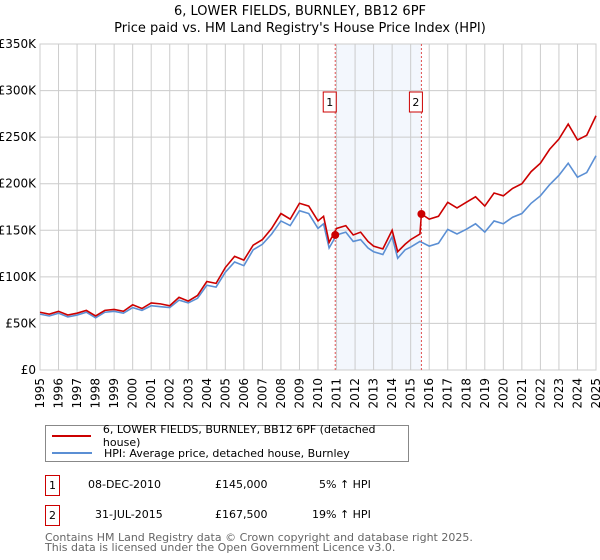 This screenshot has height=560, width=600. What do you see at coordinates (28, 370) in the screenshot?
I see `y-tick-label: £0` at bounding box center [28, 370].